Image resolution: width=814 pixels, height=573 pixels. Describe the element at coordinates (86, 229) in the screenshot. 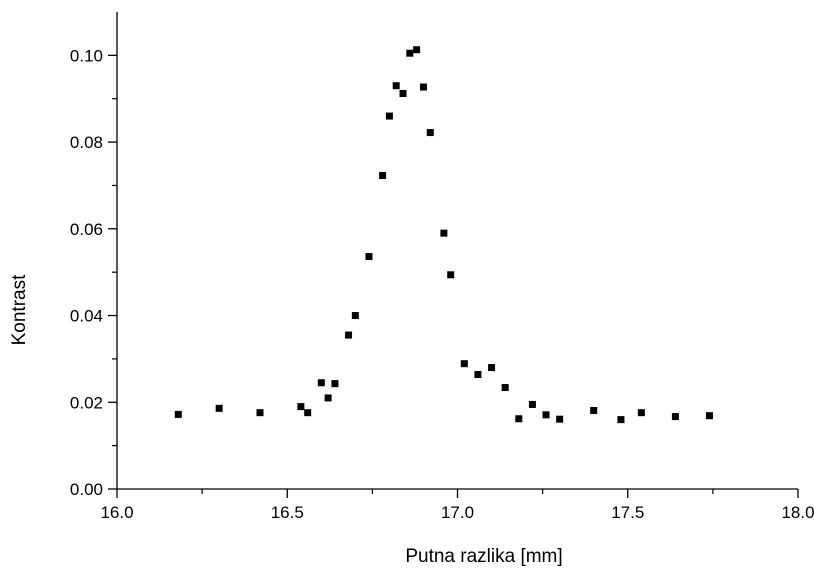

I see `y-tick-label: 0.06` at that location.